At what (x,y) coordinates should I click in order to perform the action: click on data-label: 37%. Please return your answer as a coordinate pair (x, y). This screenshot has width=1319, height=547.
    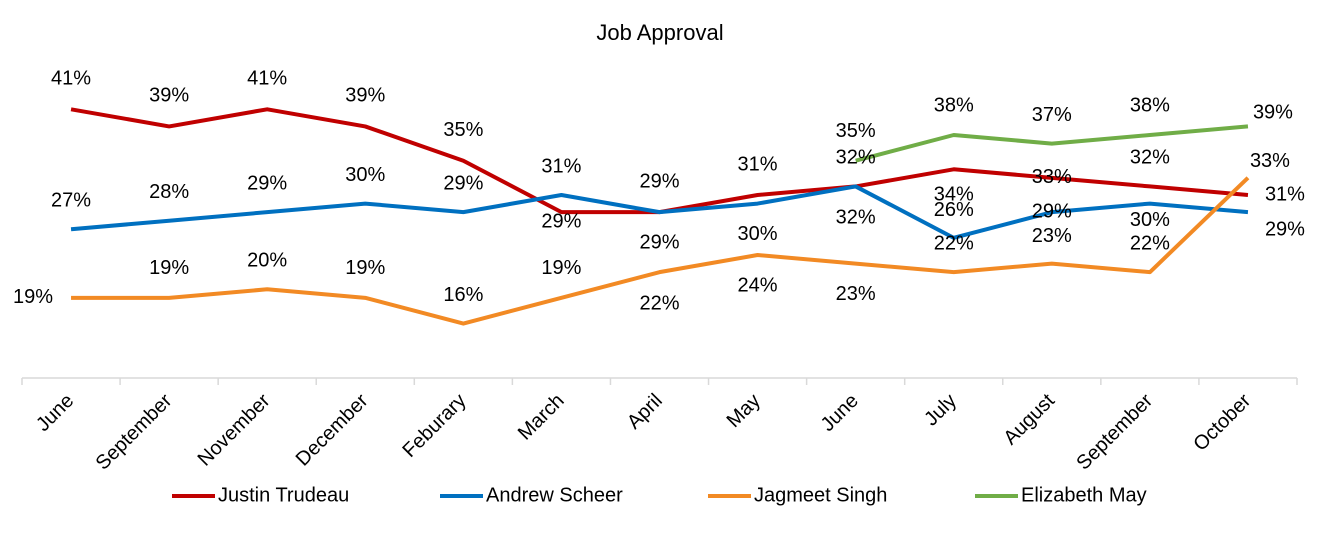
    Looking at the image, I should click on (1052, 115).